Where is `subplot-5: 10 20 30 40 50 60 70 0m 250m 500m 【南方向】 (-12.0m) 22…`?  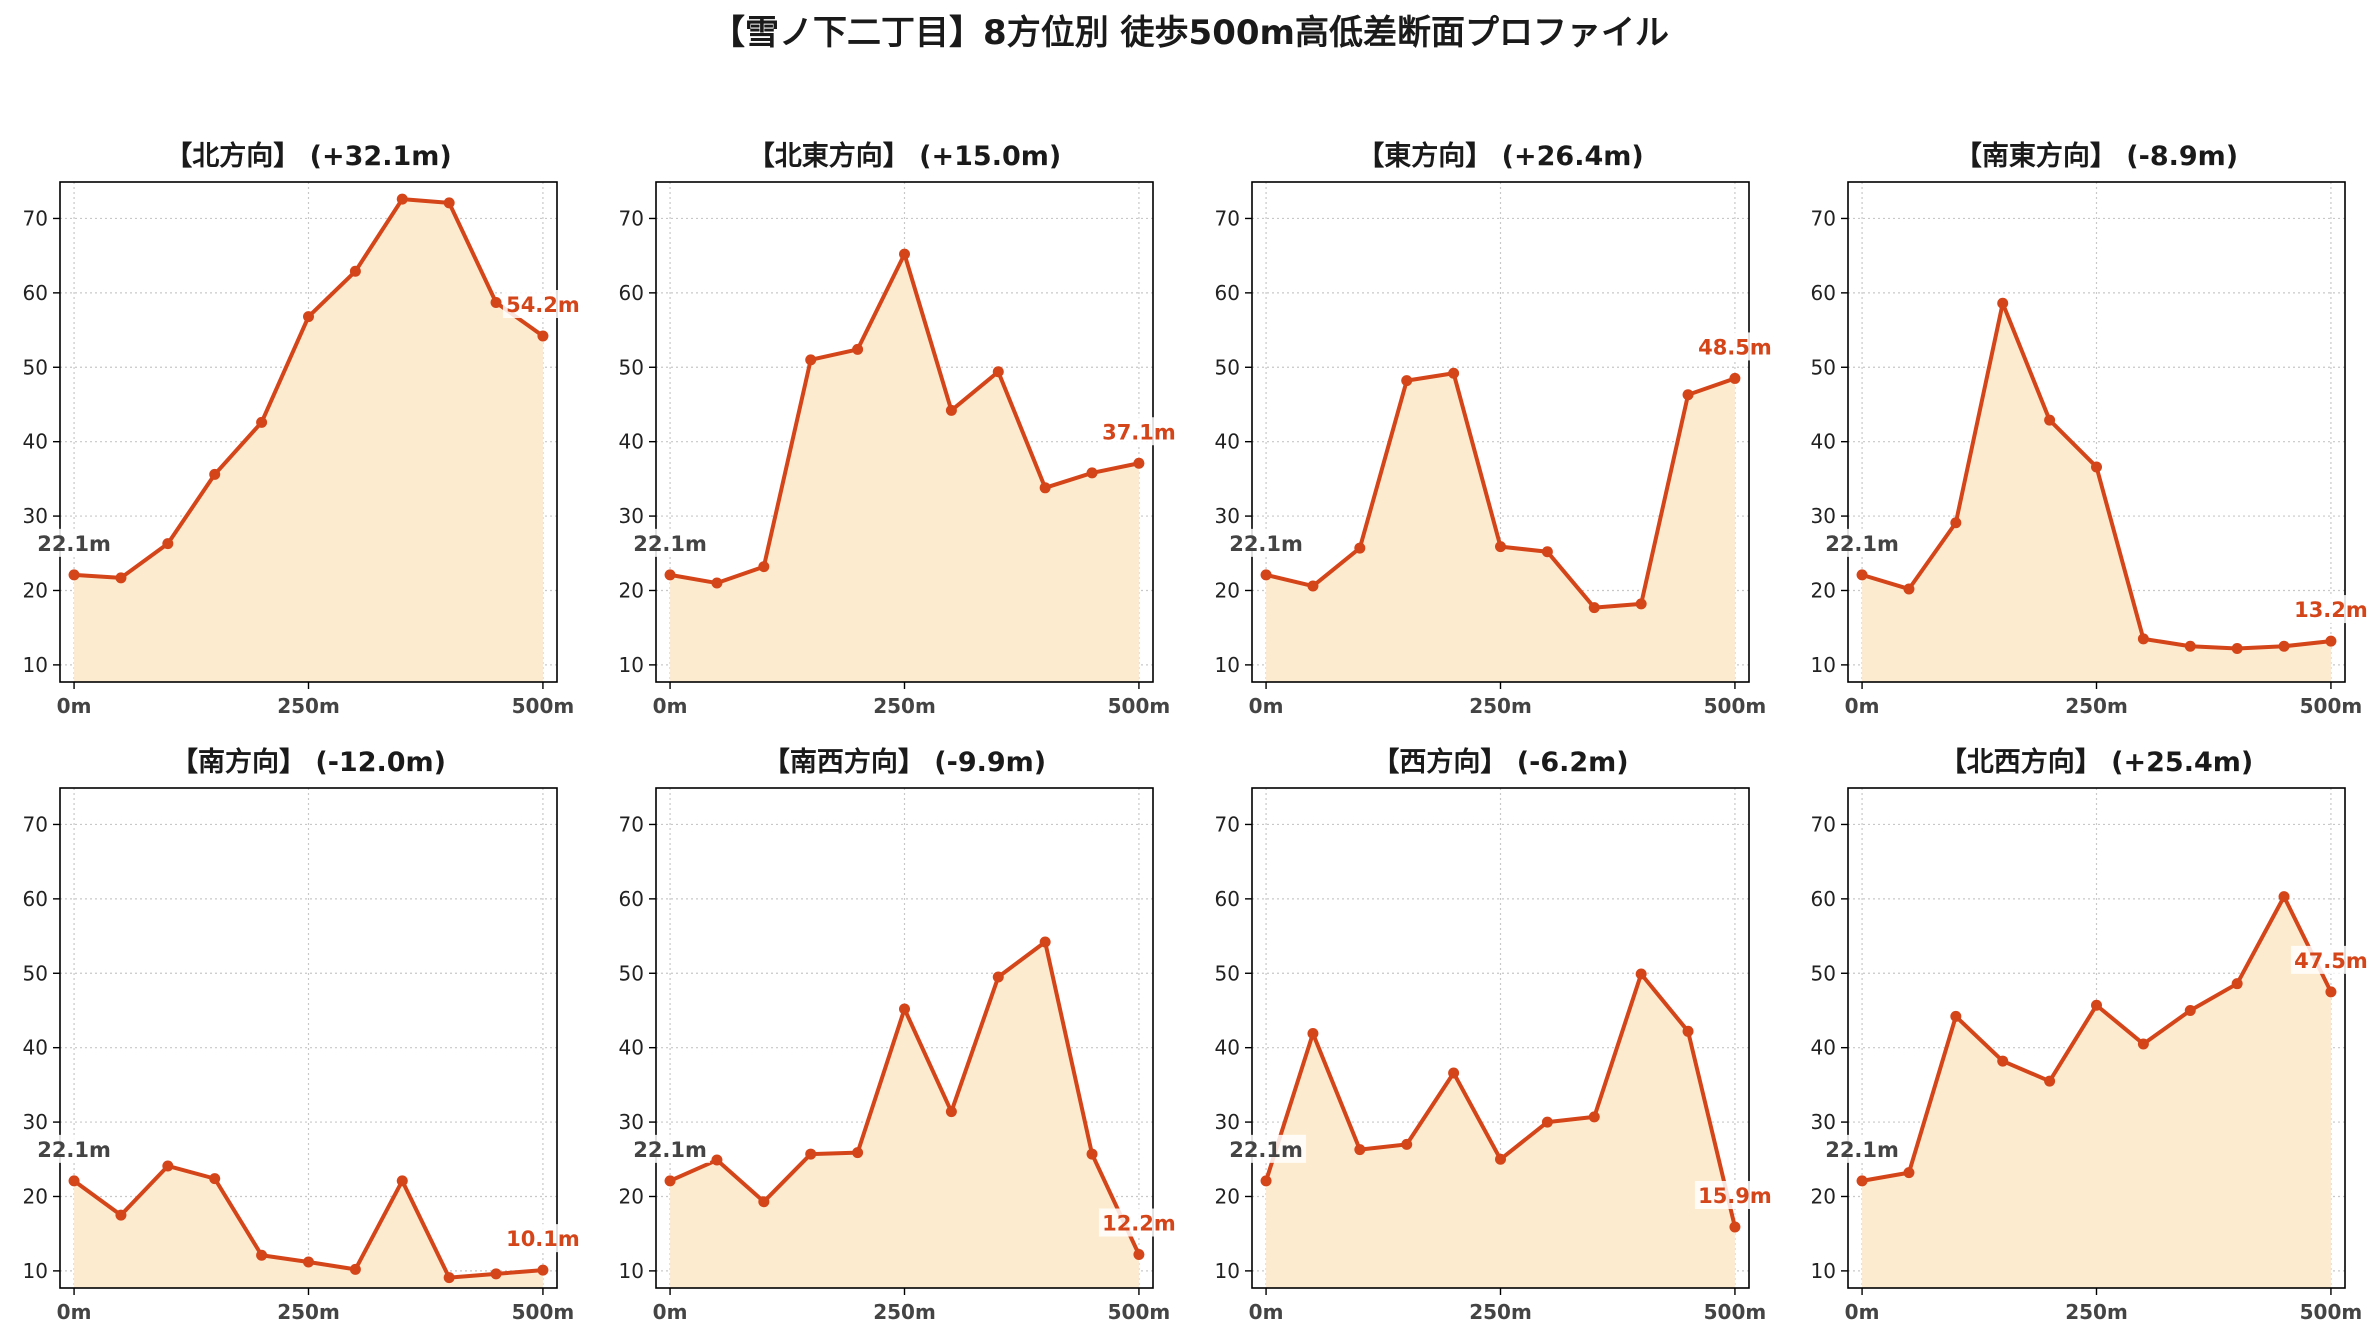 subplot-5: 10 20 30 40 50 60 70 0m 250m 500m 【南方向】 (-12.0m) 22… is located at coordinates (303, 1035).